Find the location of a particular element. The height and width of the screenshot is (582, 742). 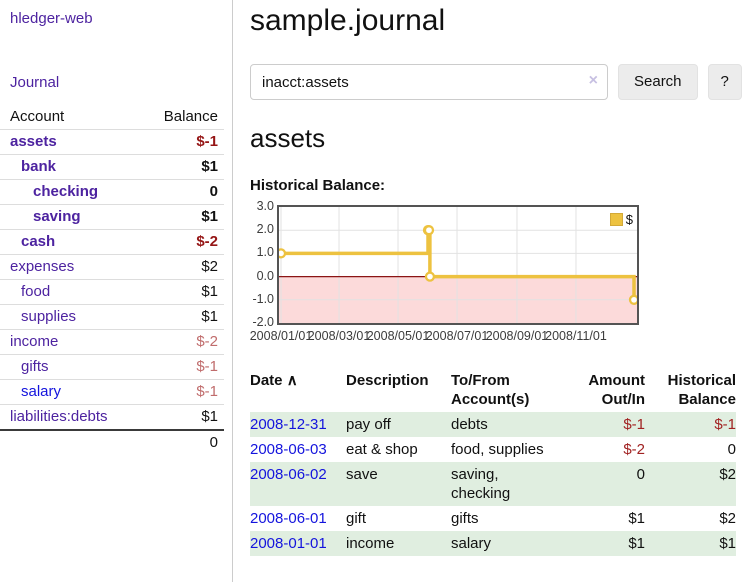

transaction-amount-cell: $-2 is located at coordinates (634, 449).